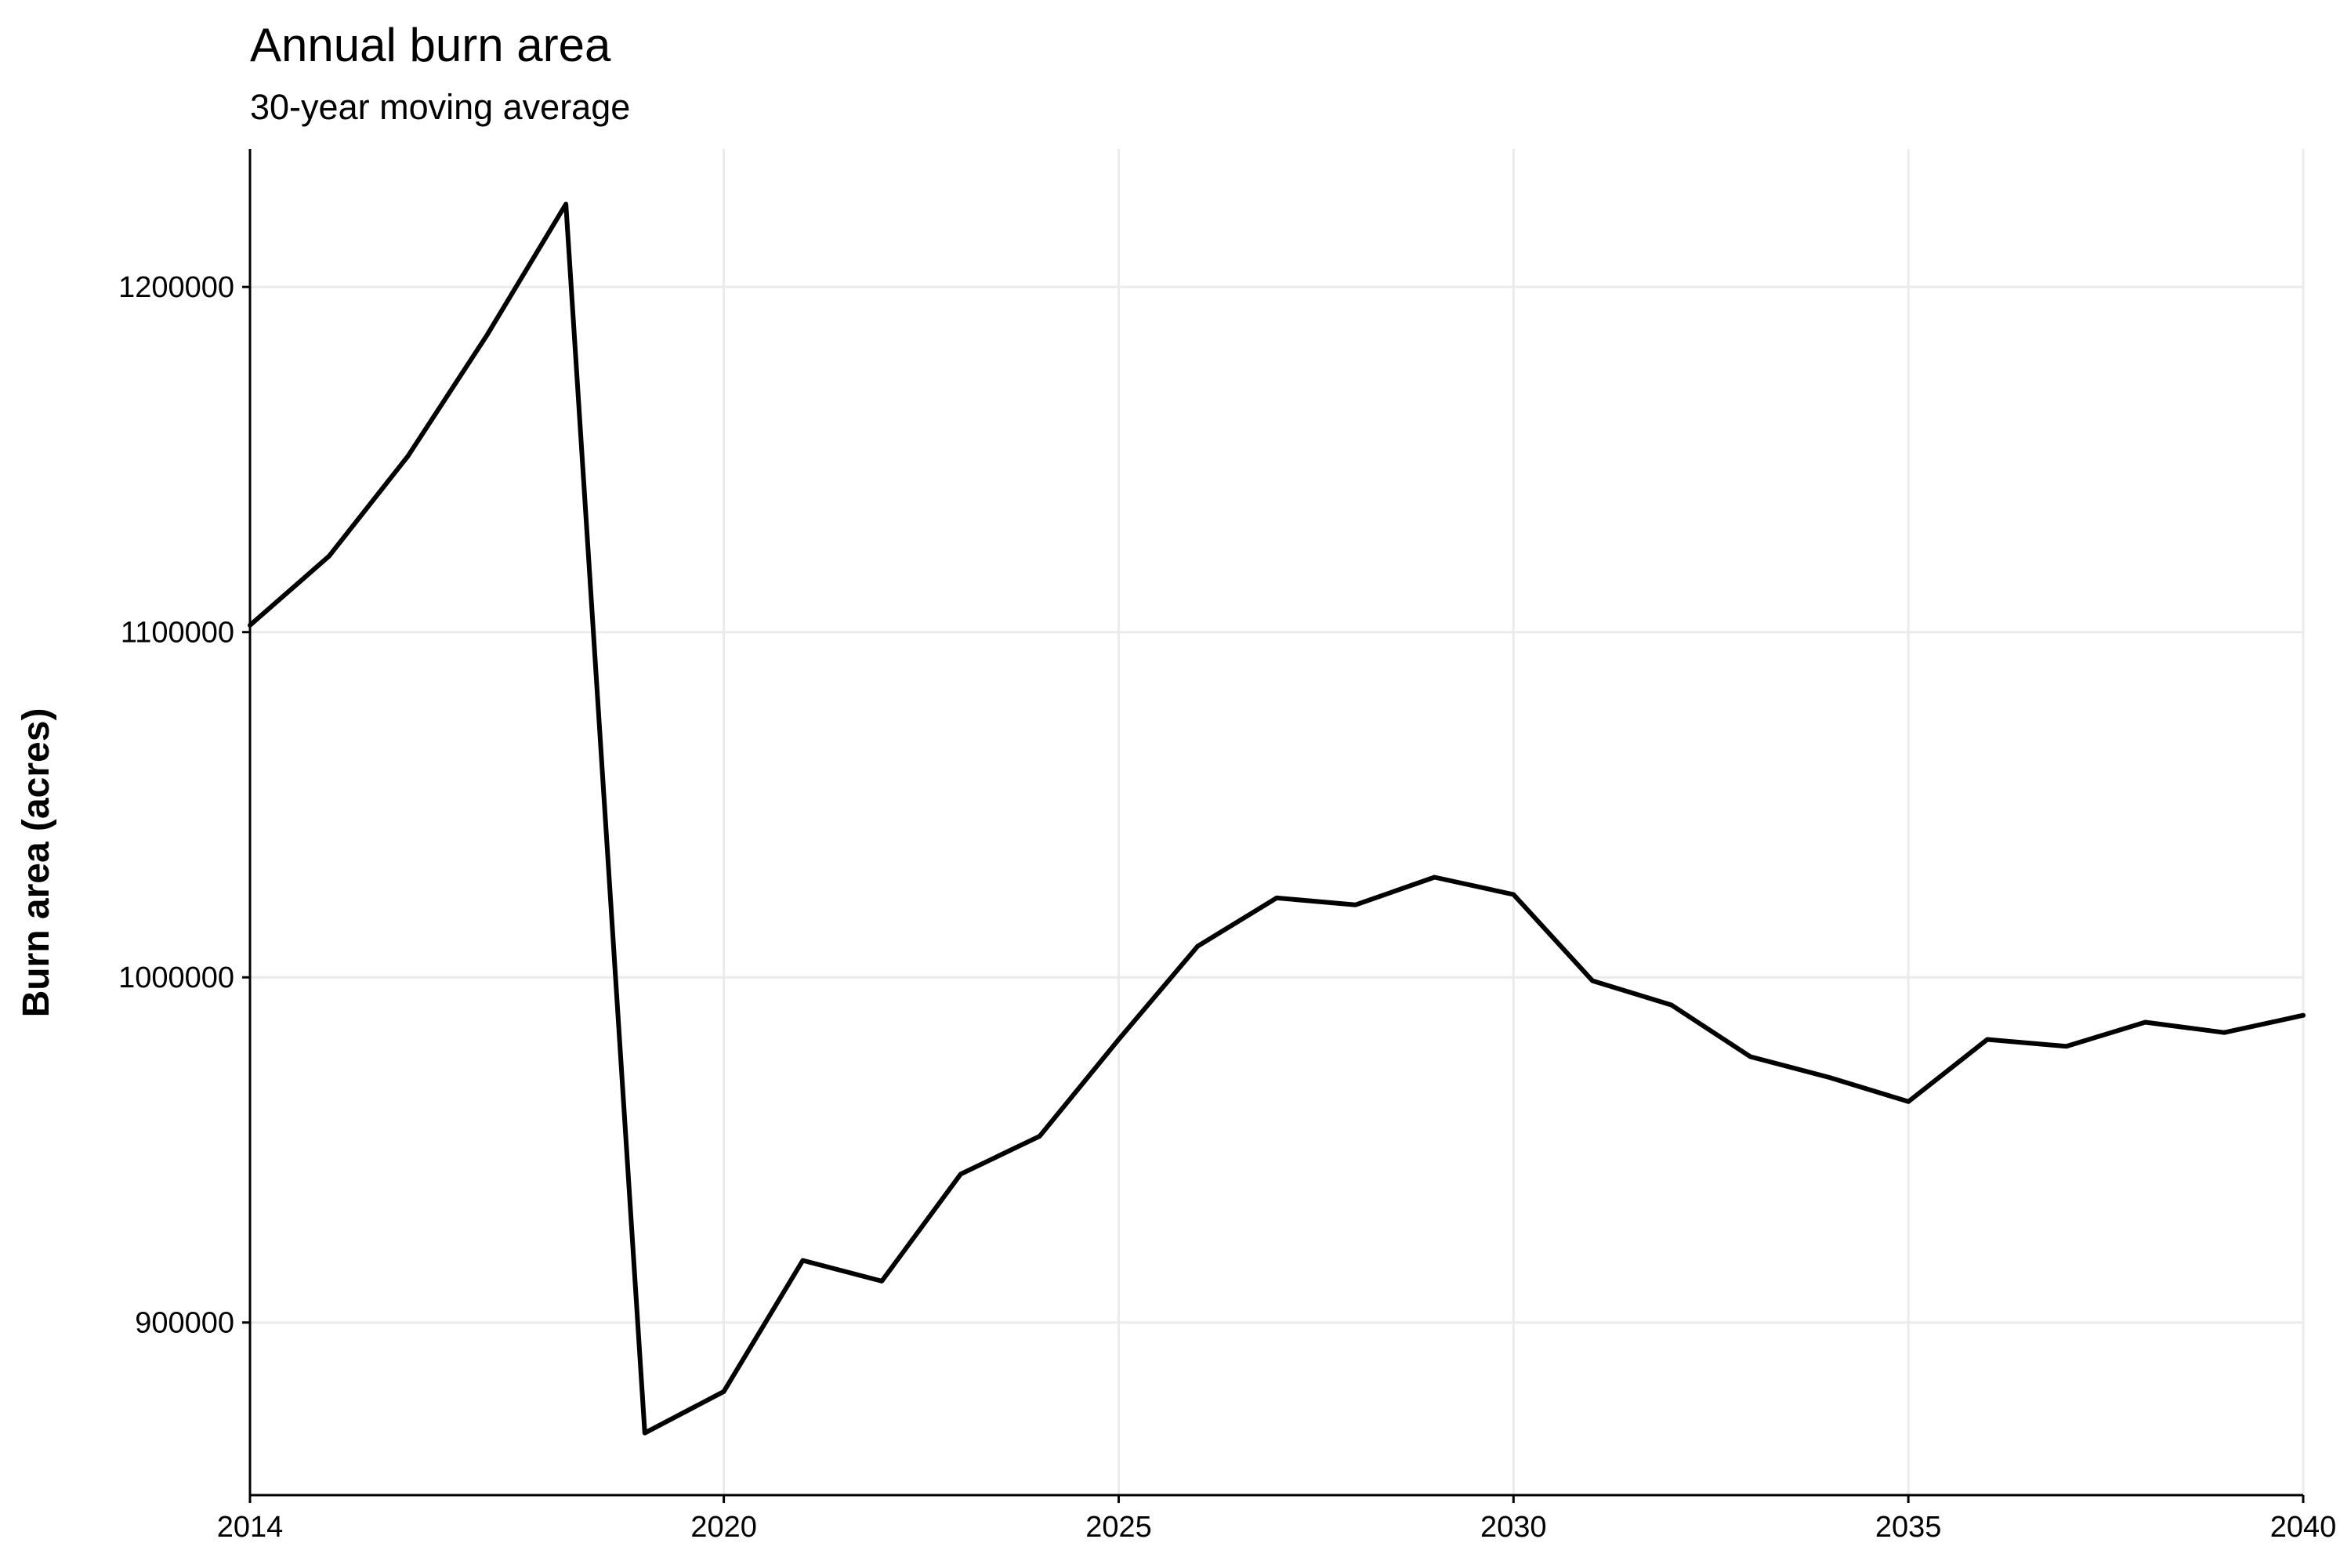 The width and height of the screenshot is (2351, 1568). What do you see at coordinates (176, 287) in the screenshot?
I see `y-tick-label: 1200000` at bounding box center [176, 287].